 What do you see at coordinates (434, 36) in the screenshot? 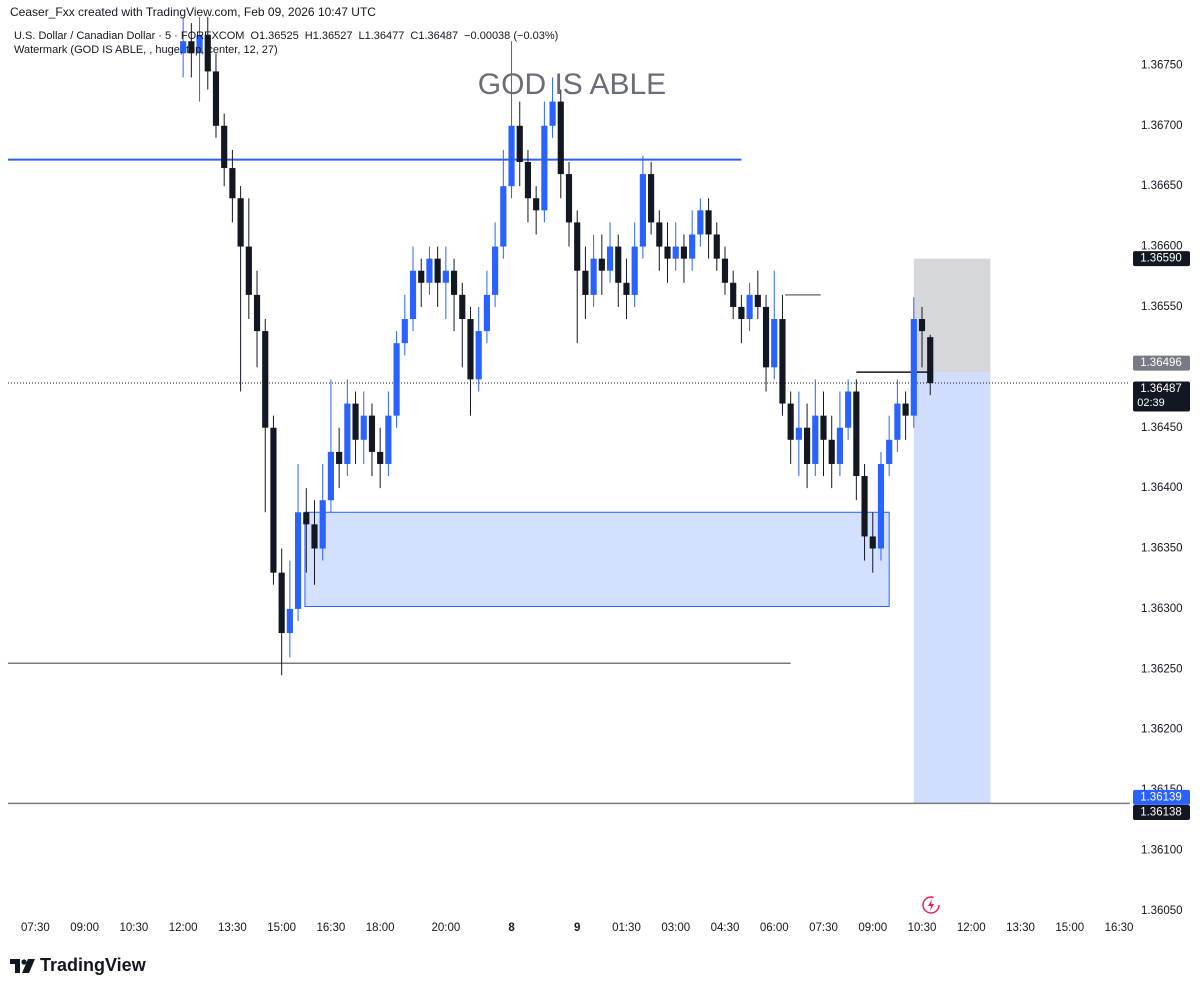
I see `ohlc-close: C1.36487` at bounding box center [434, 36].